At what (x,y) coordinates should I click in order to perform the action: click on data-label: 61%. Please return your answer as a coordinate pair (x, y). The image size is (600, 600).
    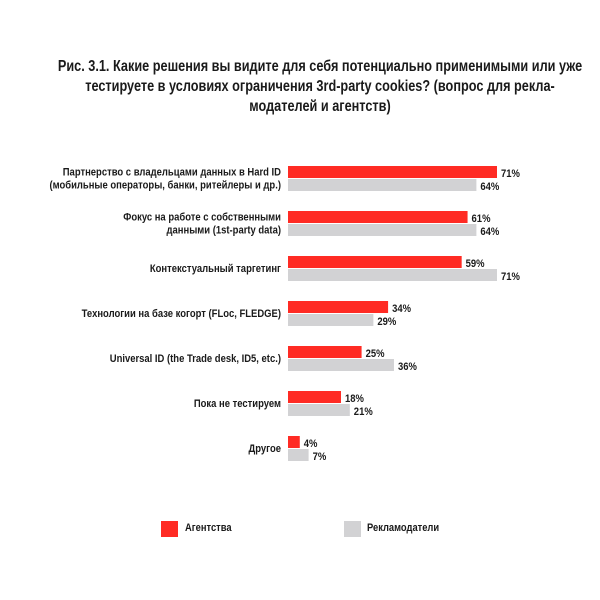
    Looking at the image, I should click on (481, 219).